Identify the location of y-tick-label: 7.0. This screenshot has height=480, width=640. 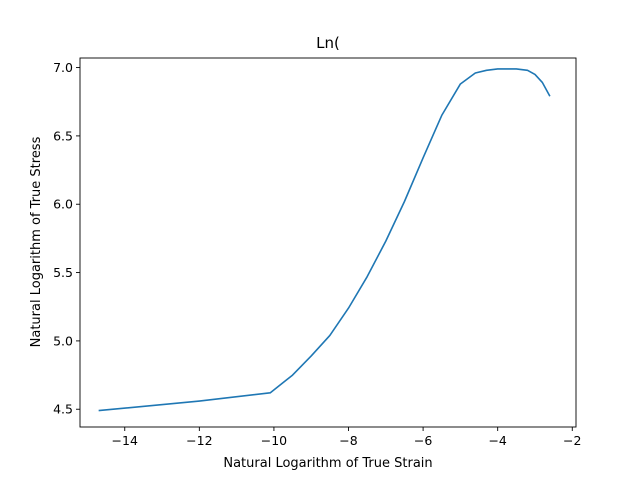
(63, 67).